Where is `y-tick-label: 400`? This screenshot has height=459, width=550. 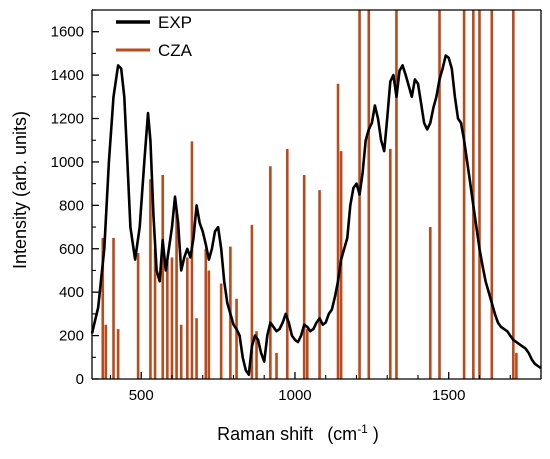 y-tick-label: 400 is located at coordinates (71, 292).